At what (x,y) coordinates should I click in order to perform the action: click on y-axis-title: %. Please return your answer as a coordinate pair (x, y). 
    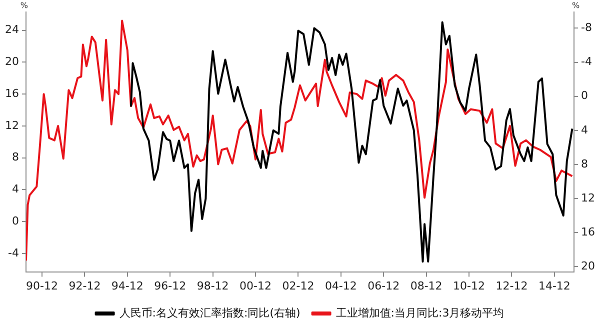
    Looking at the image, I should click on (24, 5).